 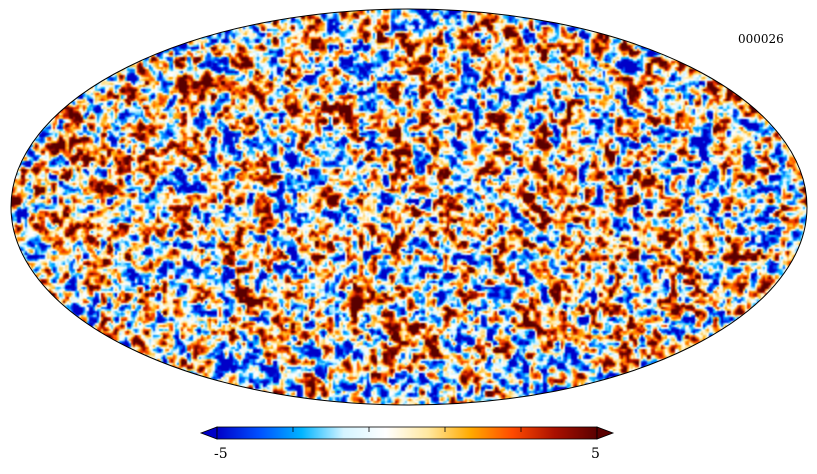 I want to click on colorbar-min-label: -5, so click(x=221, y=454).